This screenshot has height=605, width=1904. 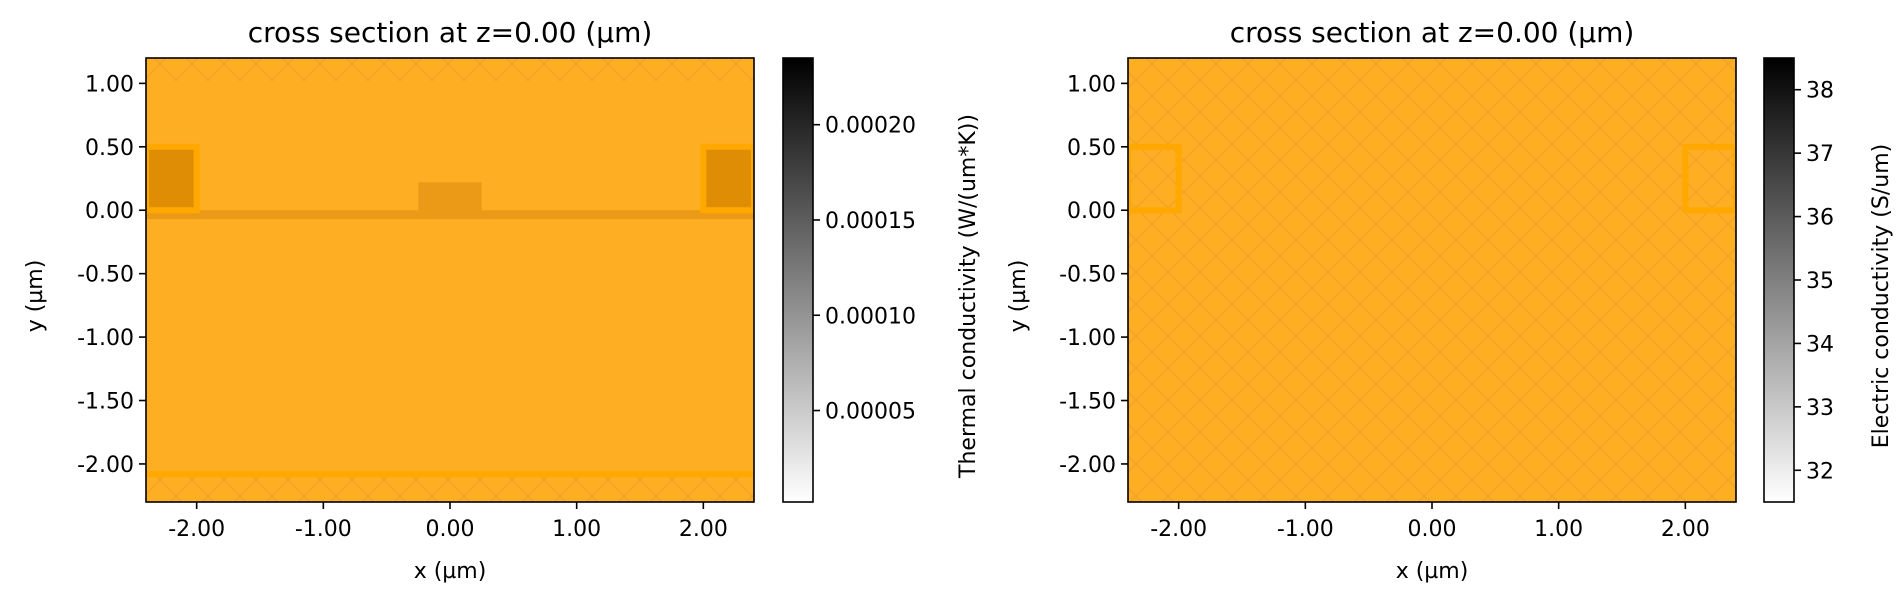 What do you see at coordinates (109, 211) in the screenshot?
I see `chart-1-ytick-label: 0.00` at bounding box center [109, 211].